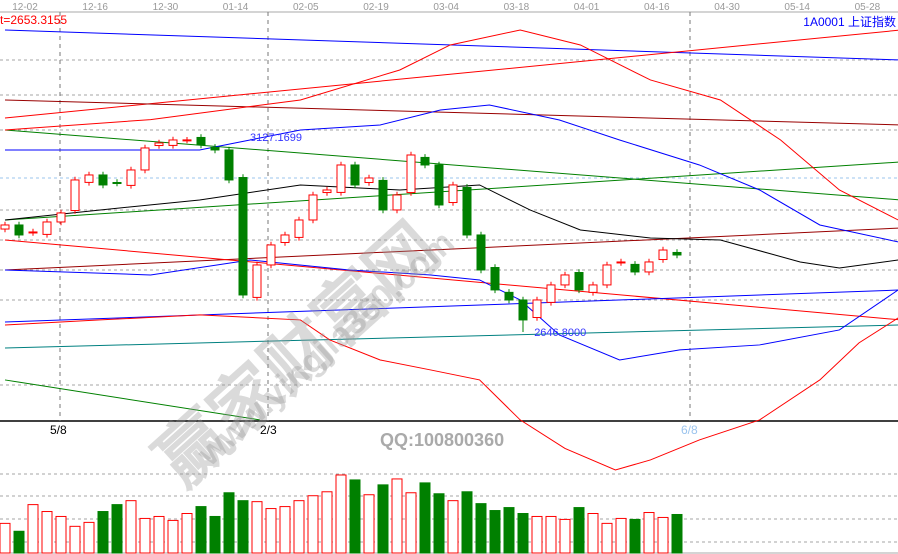 The height and width of the screenshot is (554, 898). Describe the element at coordinates (236, 7) in the screenshot. I see `date-tick: 01-14` at that location.